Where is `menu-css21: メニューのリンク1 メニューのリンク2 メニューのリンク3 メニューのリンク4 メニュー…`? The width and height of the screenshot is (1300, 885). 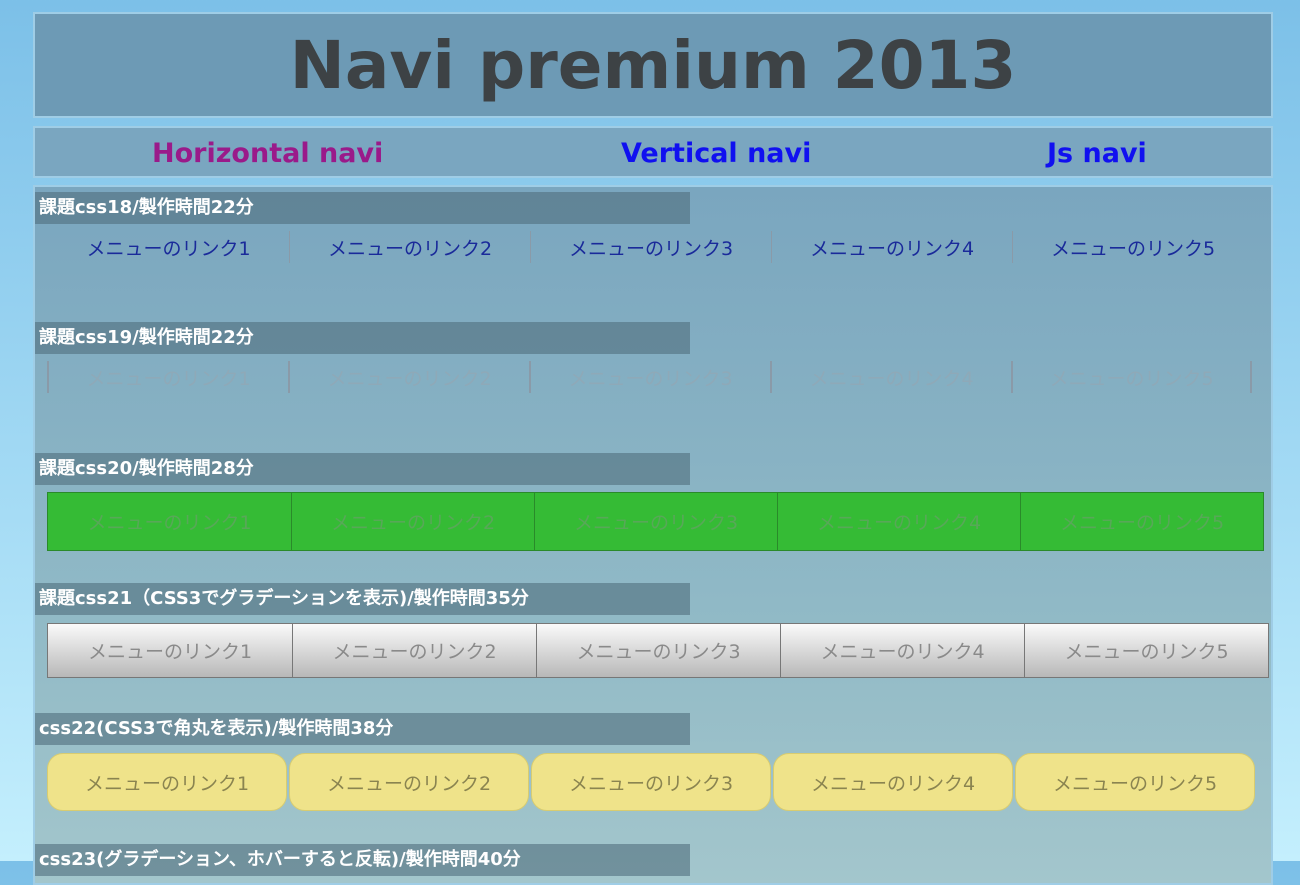
menu-css21: メニューのリンク1 メニューのリンク2 メニューのリンク3 メニューのリンク4 メニュー… is located at coordinates (658, 650).